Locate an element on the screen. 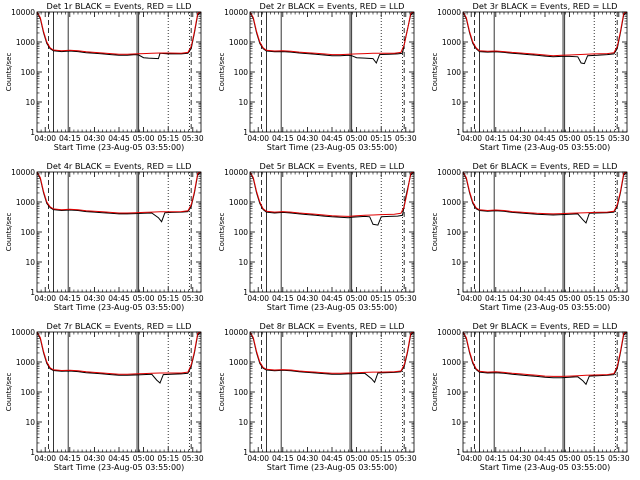 This screenshot has height=480, width=640. panel-title: Det 8r BLACK = Events, RED = LLD is located at coordinates (332, 326).